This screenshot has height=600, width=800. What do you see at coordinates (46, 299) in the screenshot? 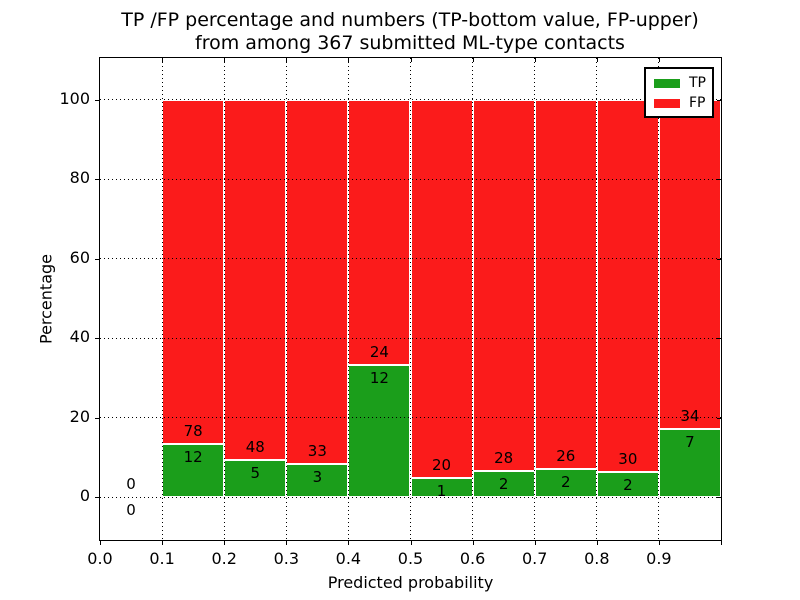
I see `y-axis-label: Percentage` at bounding box center [46, 299].